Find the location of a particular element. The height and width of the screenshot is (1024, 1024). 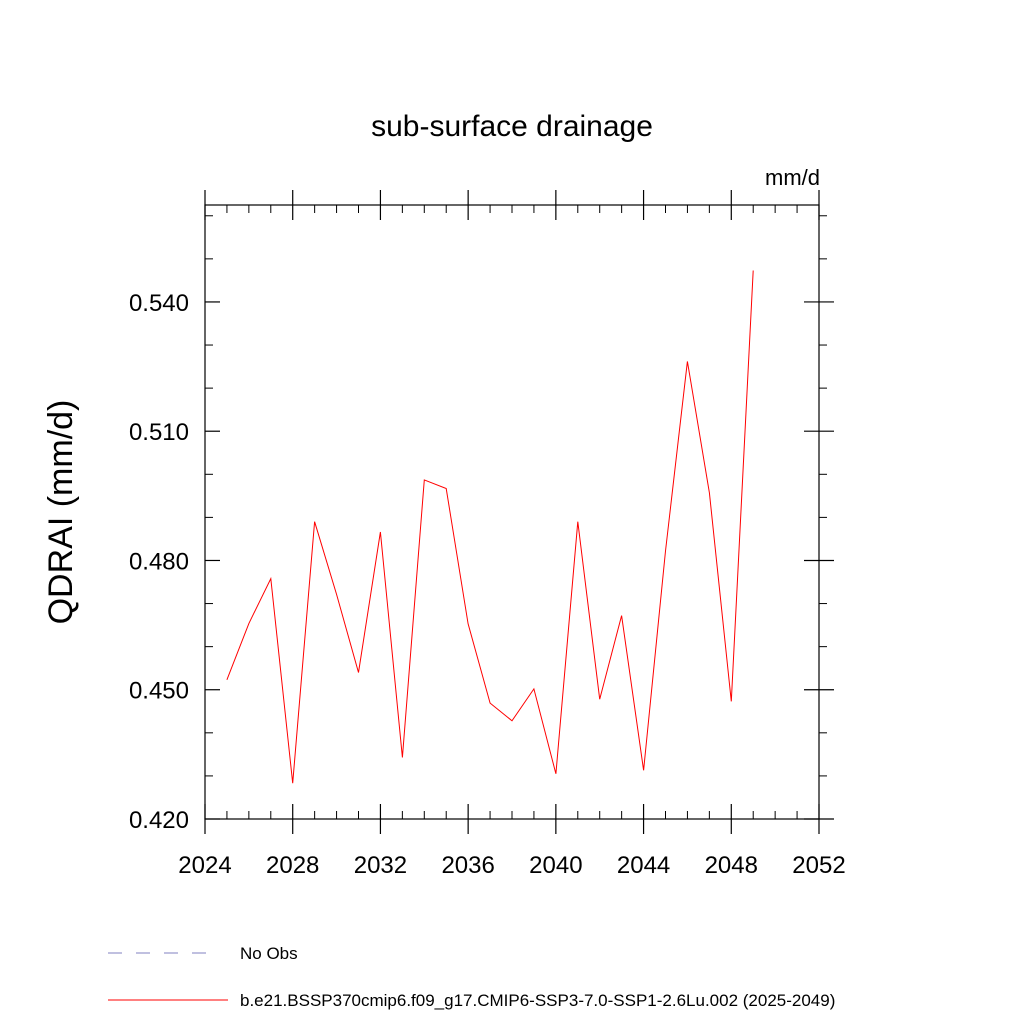

x-tick-label: 2036 is located at coordinates (467, 865).